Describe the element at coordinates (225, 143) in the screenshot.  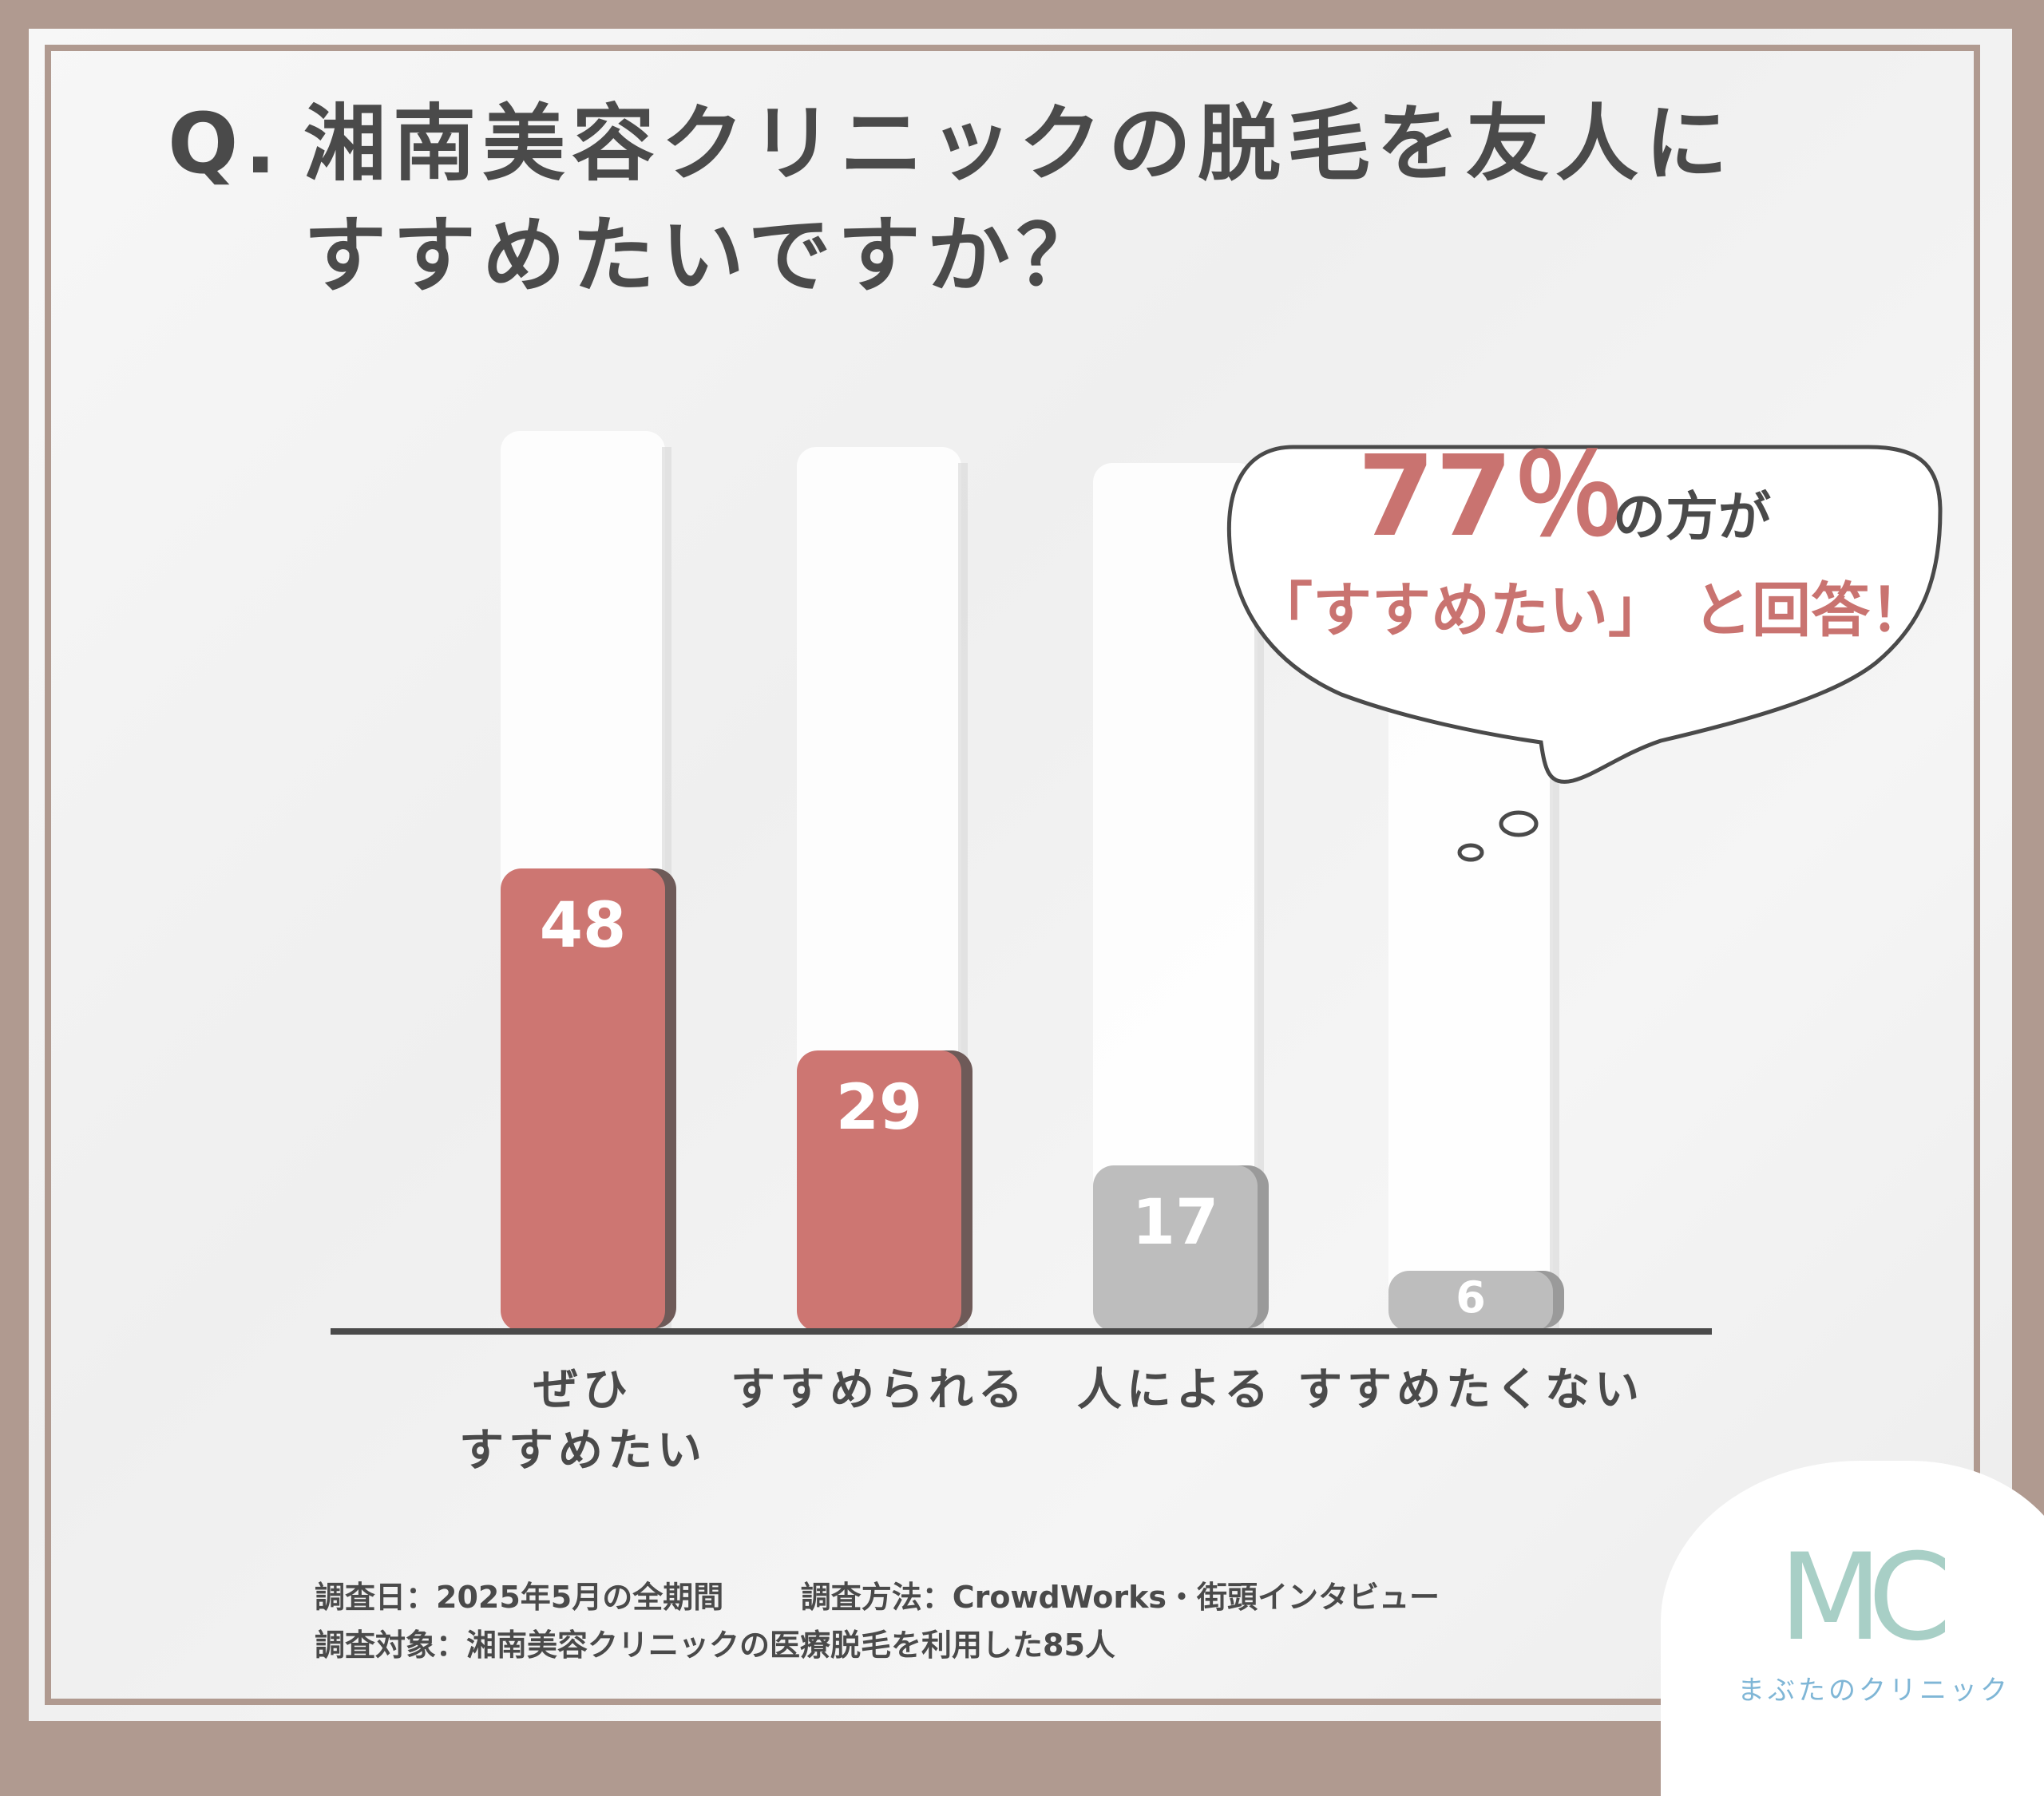
I see `question-prefix: Q.` at that location.